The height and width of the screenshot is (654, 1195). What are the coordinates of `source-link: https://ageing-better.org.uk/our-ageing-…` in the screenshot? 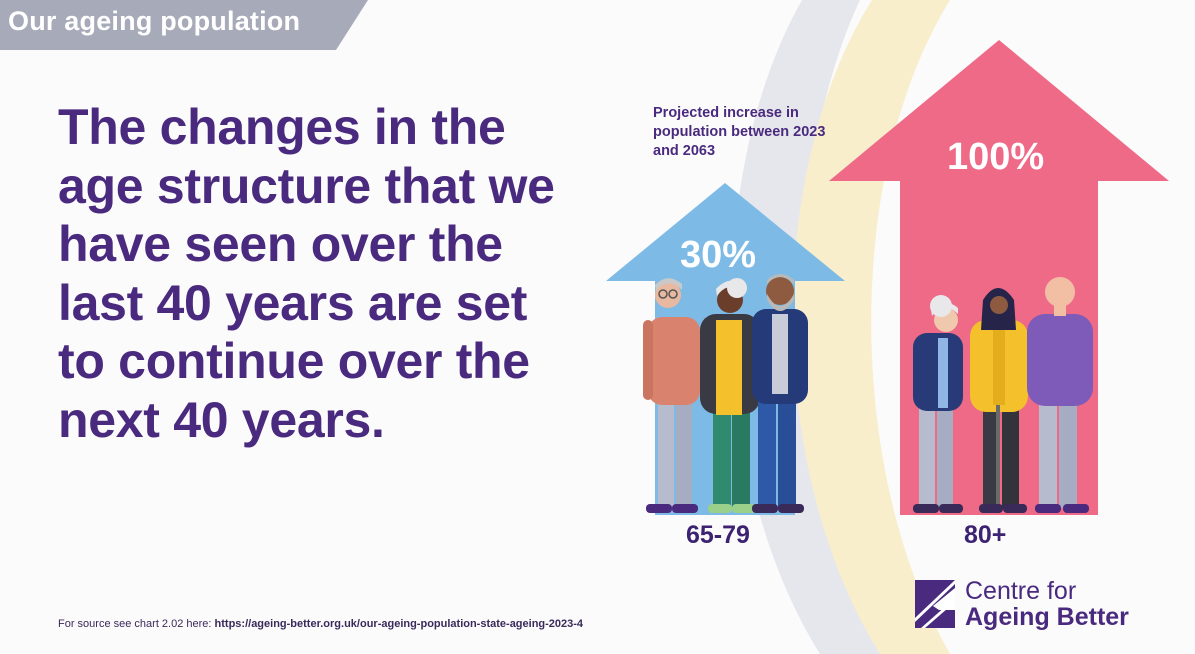 It's located at (399, 624).